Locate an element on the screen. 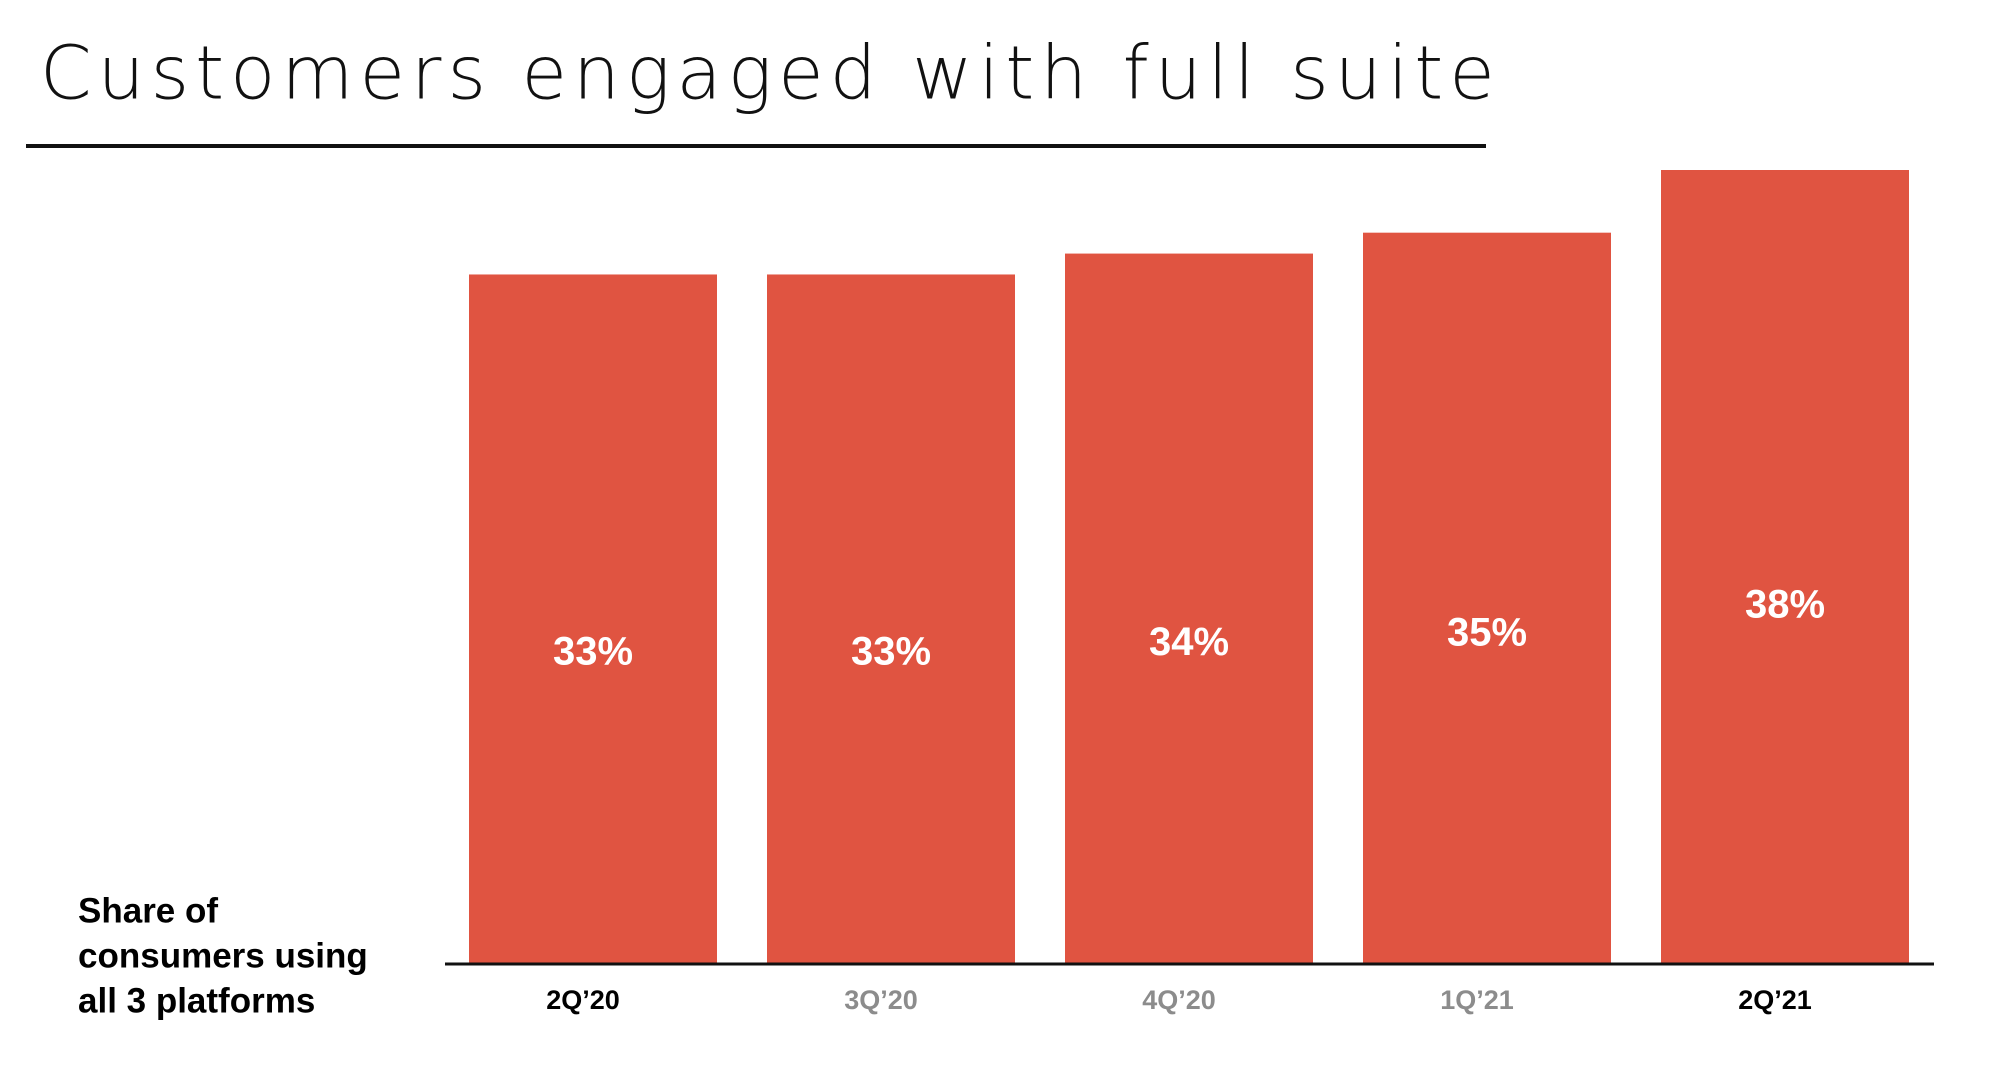 This screenshot has height=1087, width=2008. y-axis-title: consumers using is located at coordinates (223, 955).